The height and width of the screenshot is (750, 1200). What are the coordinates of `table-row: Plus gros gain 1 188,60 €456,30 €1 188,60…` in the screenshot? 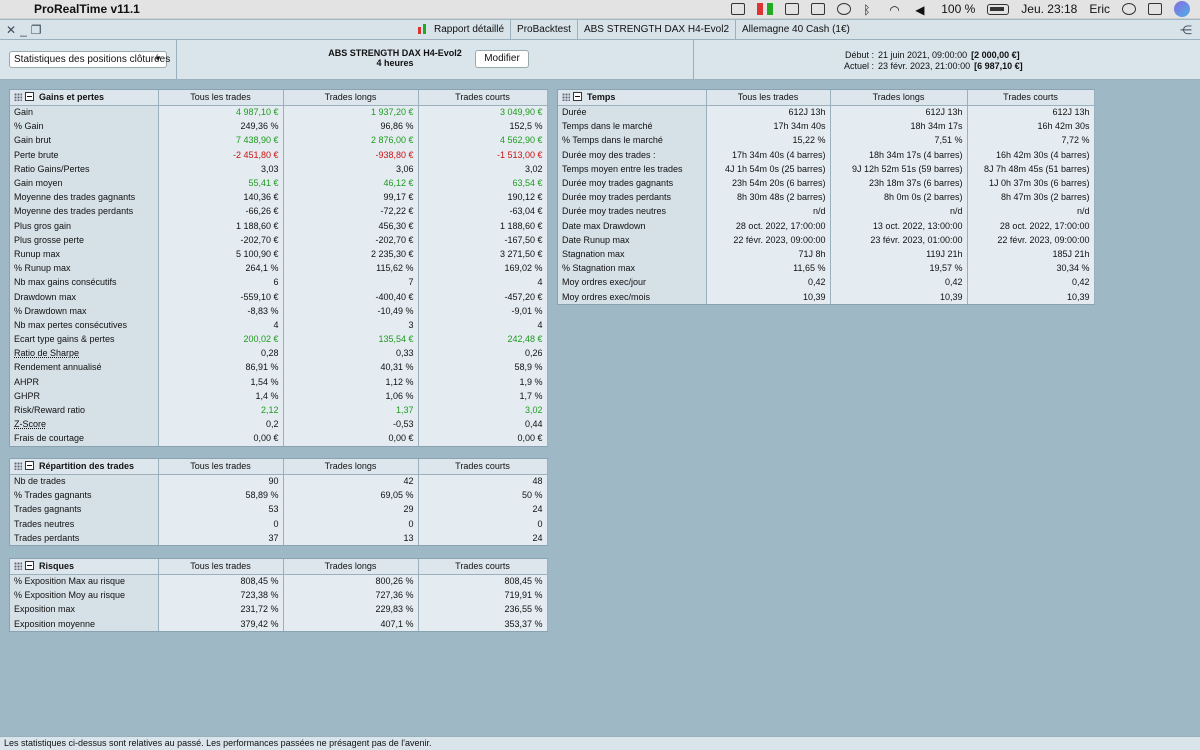 It's located at (279, 225).